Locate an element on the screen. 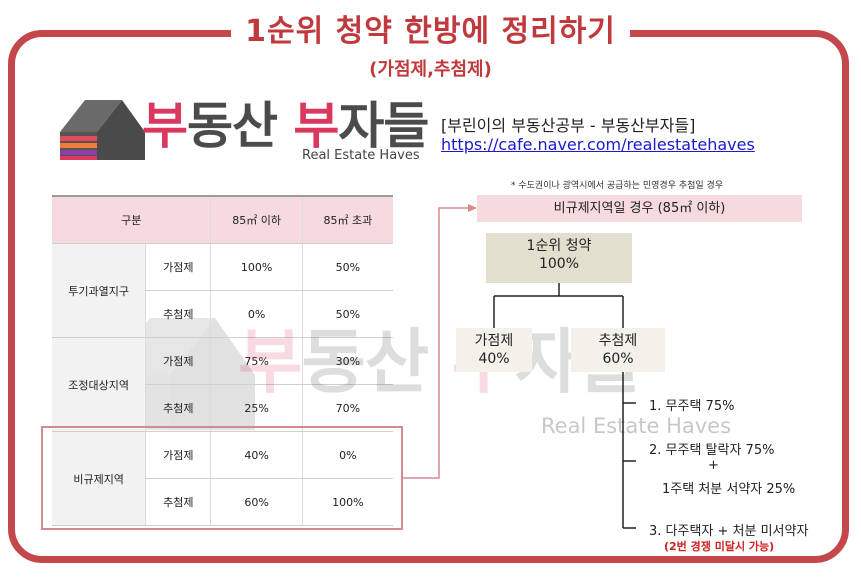 The height and width of the screenshot is (579, 861). title-area: 1순위 청약 한방에 정리하기 is located at coordinates (430, 28).